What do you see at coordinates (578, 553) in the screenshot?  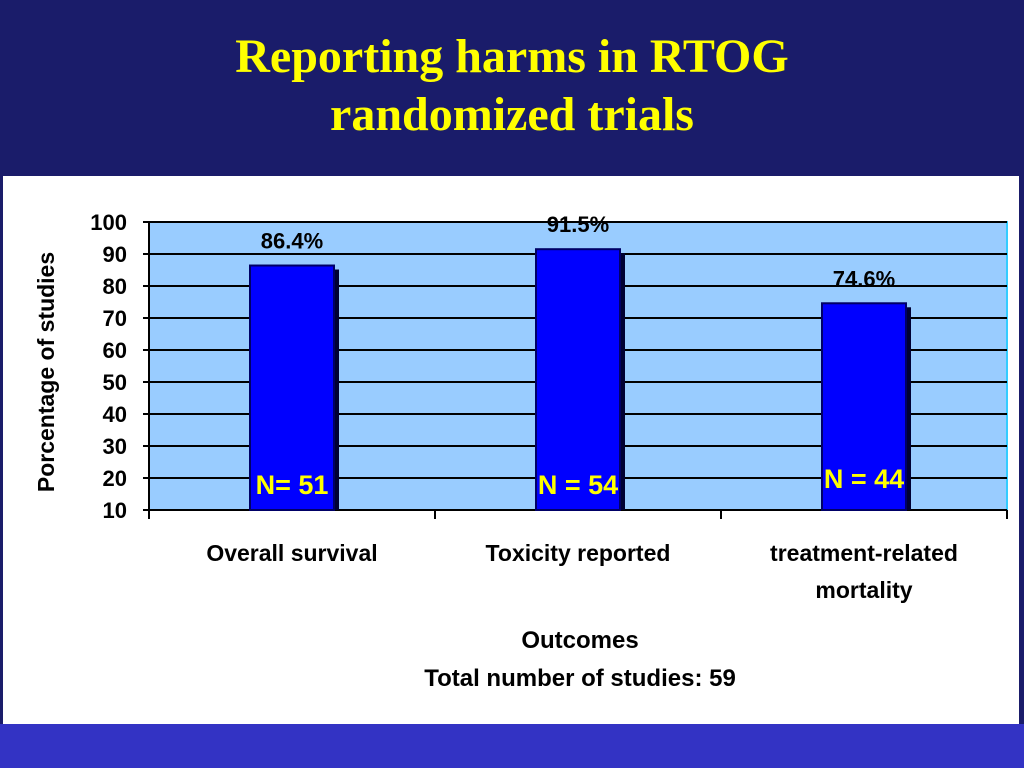 I see `x-tick-label: Toxicity reported` at bounding box center [578, 553].